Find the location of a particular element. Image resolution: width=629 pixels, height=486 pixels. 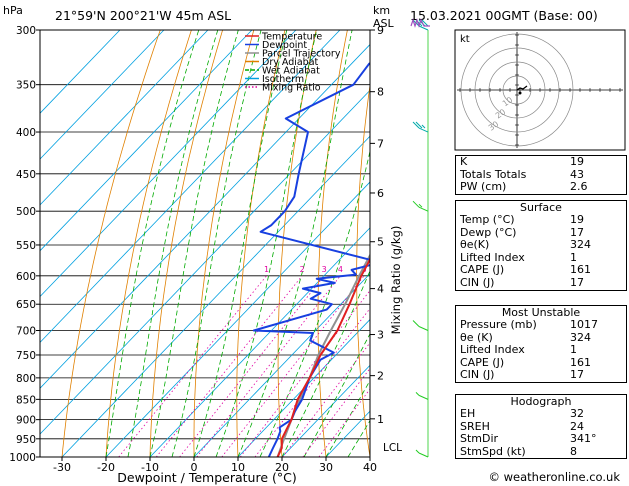

mixing-ratio-label: 2 is located at coordinates (302, 269).